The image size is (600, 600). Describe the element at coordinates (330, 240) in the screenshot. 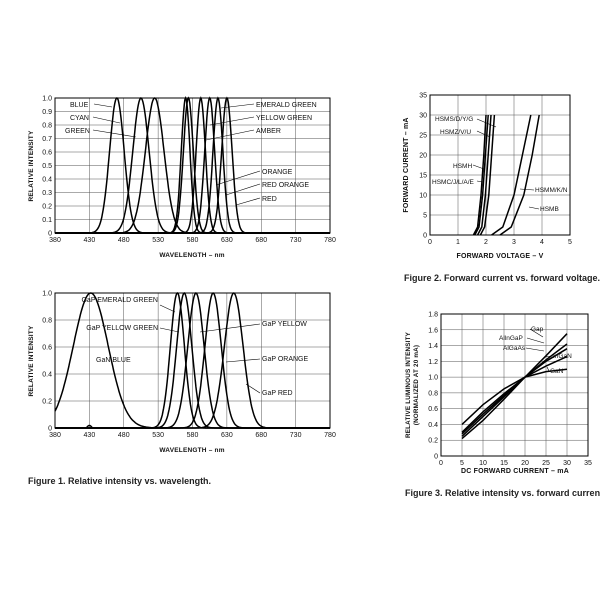

I see `fig1a-x-tick-label: 780` at that location.